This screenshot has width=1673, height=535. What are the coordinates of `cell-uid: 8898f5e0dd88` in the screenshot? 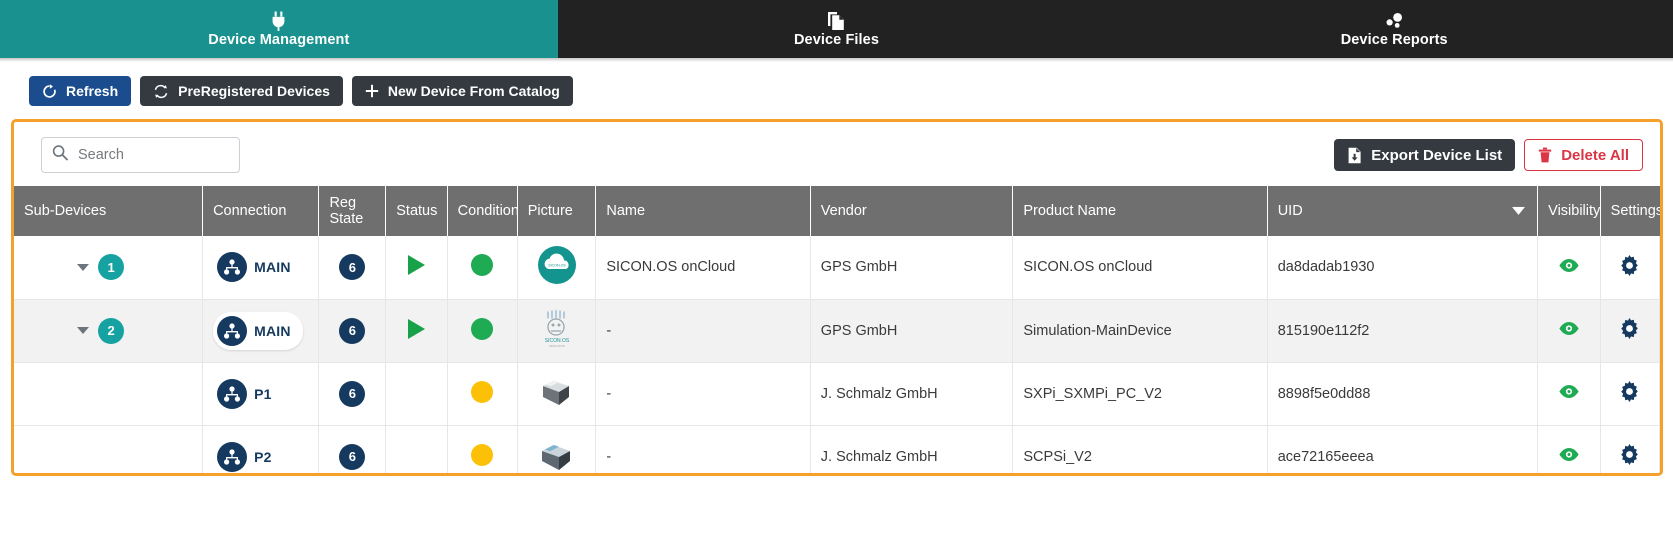 It's located at (1403, 394).